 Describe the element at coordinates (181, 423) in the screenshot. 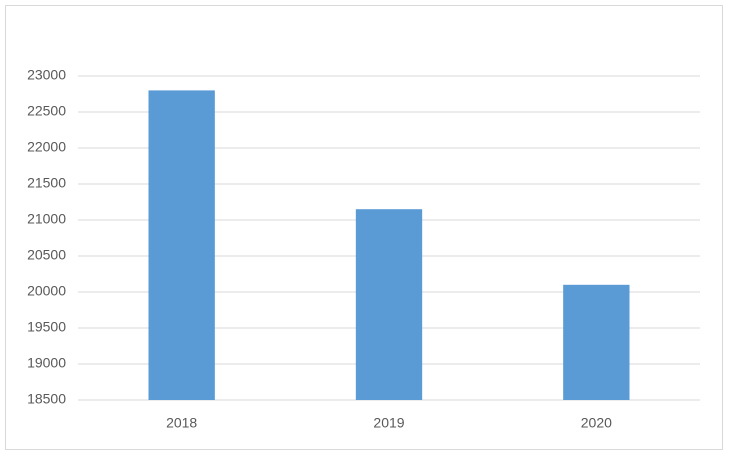

I see `x-tick-label: 2018` at that location.